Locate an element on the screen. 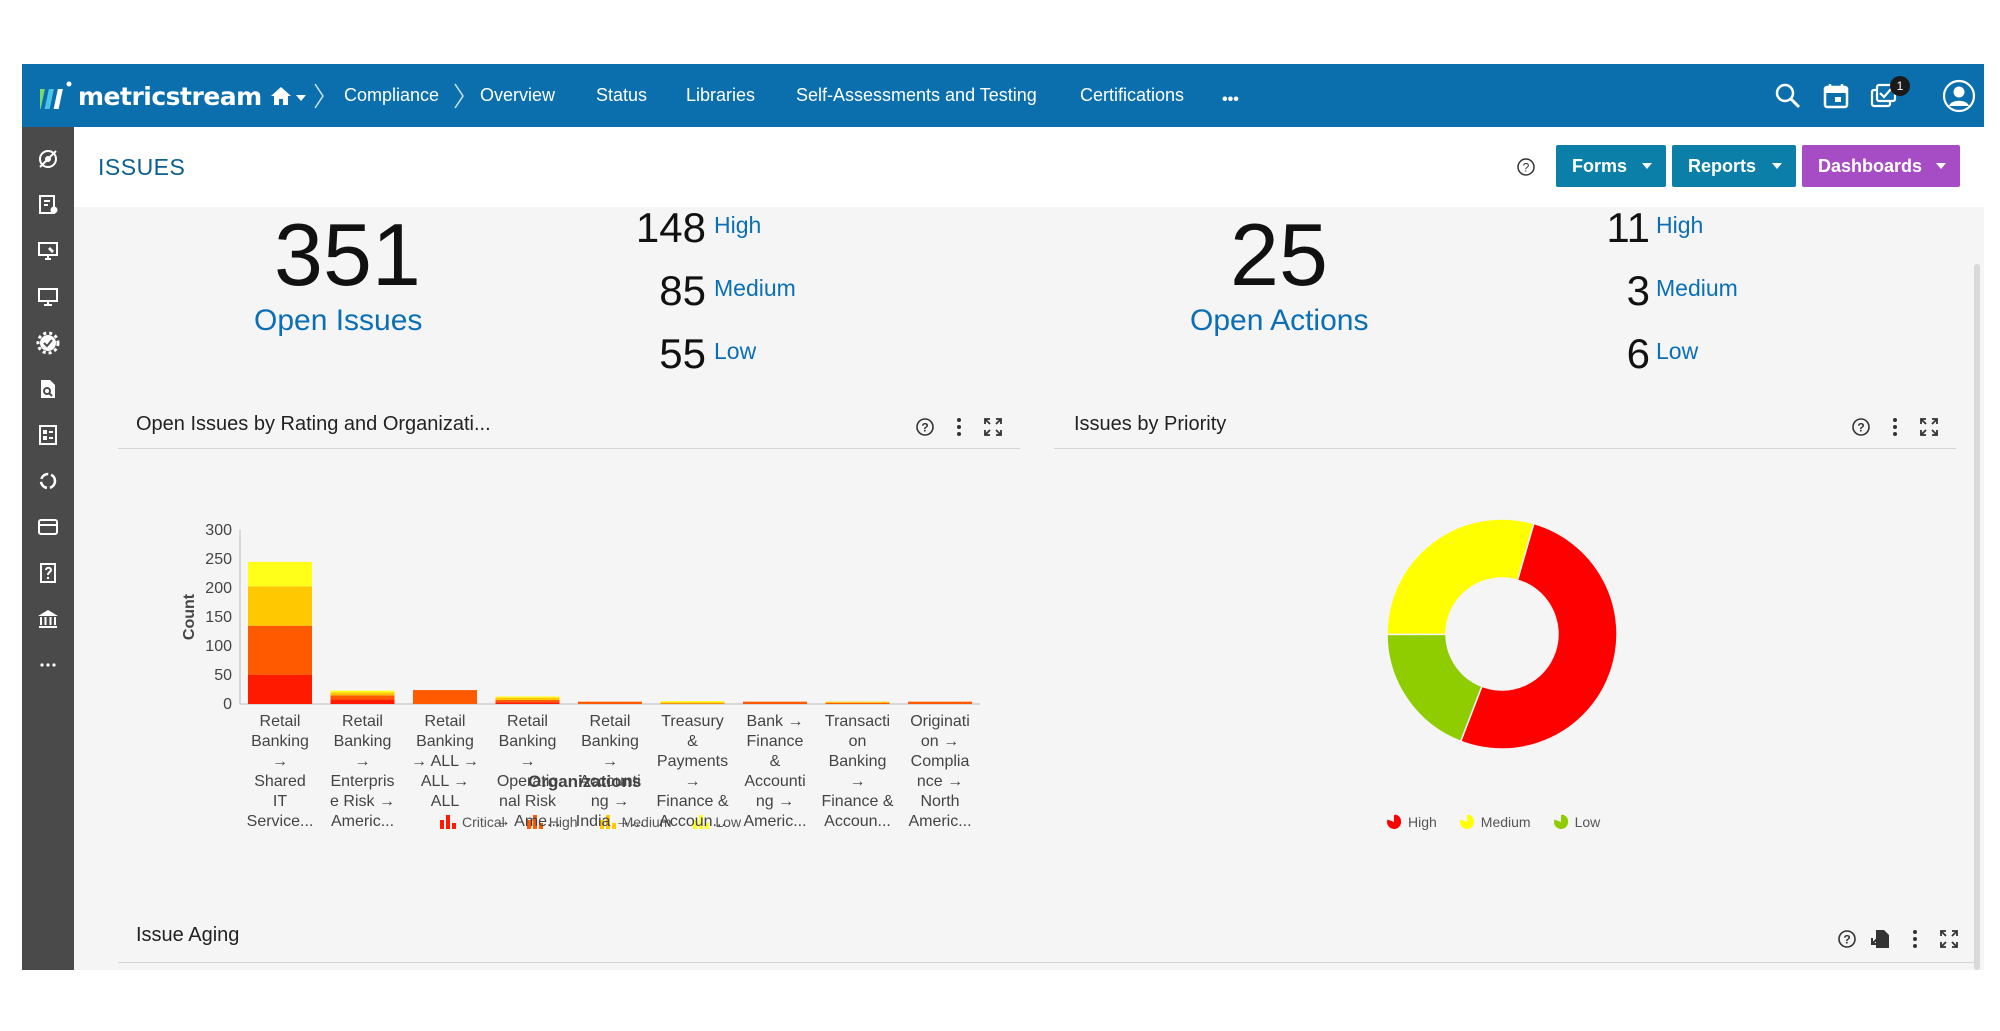 Image resolution: width=2000 pixels, height=1031 pixels. help-document-icon is located at coordinates (48, 573).